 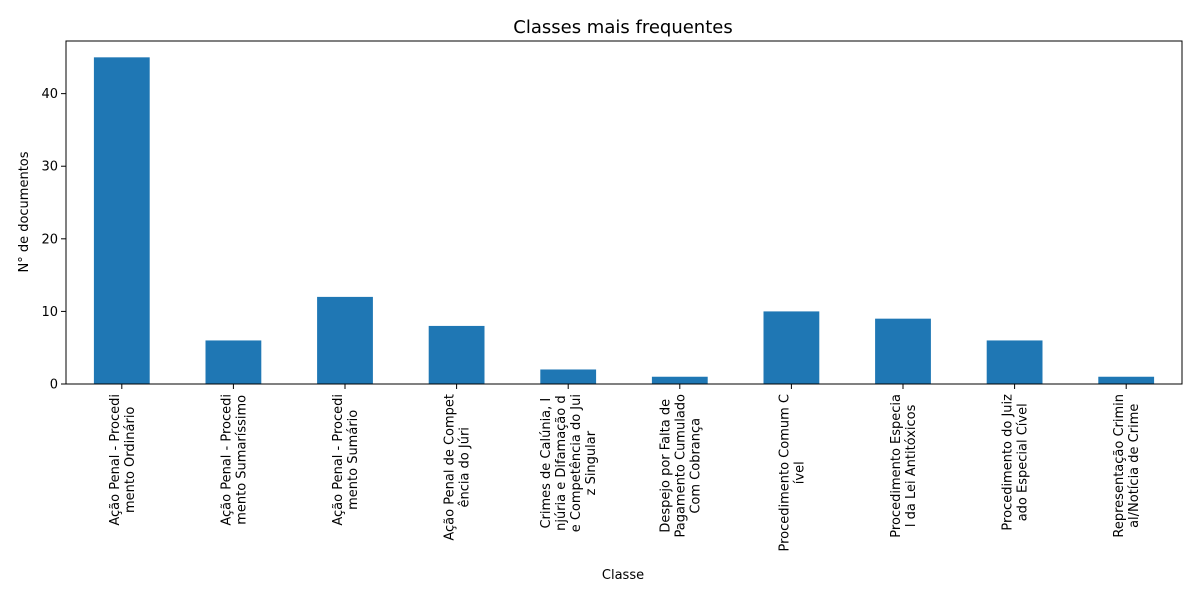 I want to click on x-tick-label-2: Ação Penal - Procedimento Sumário, so click(x=346, y=460).